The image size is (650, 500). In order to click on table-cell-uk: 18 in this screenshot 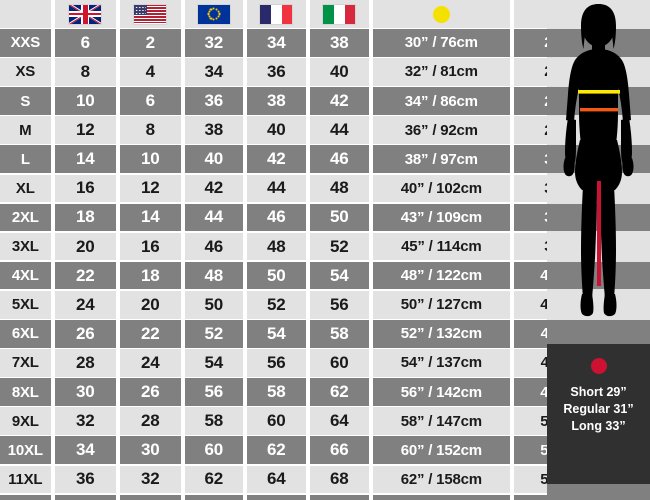, I will do `click(85, 217)`.